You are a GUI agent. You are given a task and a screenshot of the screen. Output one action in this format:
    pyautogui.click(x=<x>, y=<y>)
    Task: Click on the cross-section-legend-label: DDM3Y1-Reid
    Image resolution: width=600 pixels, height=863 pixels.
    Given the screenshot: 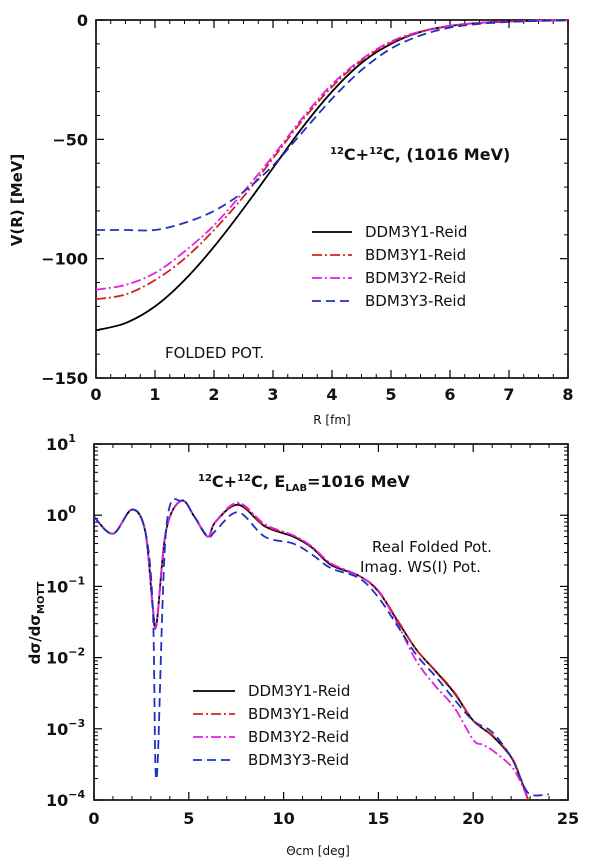 What is the action you would take?
    pyautogui.click(x=299, y=691)
    